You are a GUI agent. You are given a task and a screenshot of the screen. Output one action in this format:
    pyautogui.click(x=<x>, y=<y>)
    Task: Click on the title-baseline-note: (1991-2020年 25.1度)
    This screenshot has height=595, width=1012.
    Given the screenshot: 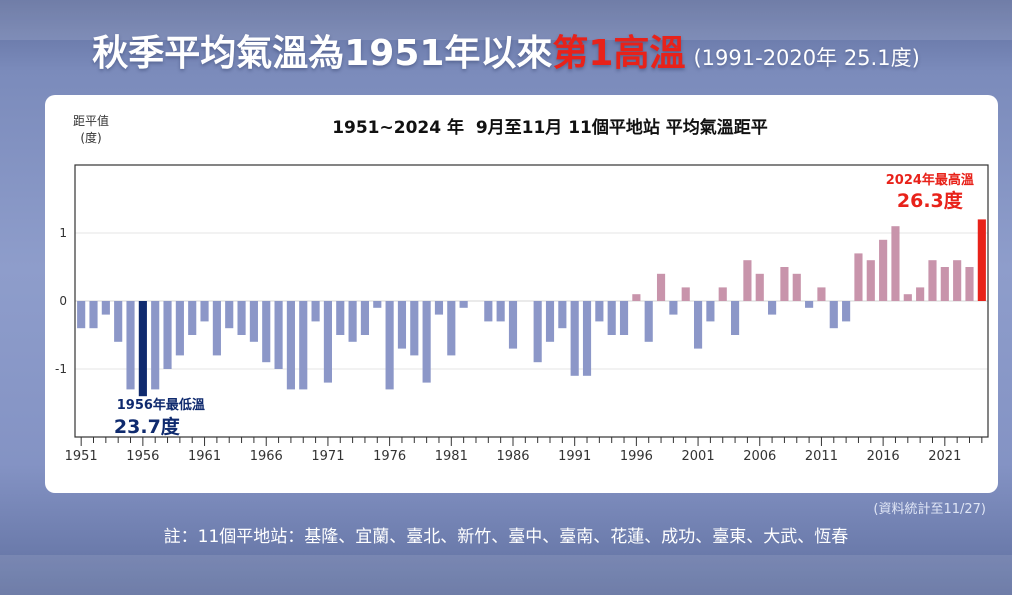 What is the action you would take?
    pyautogui.click(x=806, y=58)
    